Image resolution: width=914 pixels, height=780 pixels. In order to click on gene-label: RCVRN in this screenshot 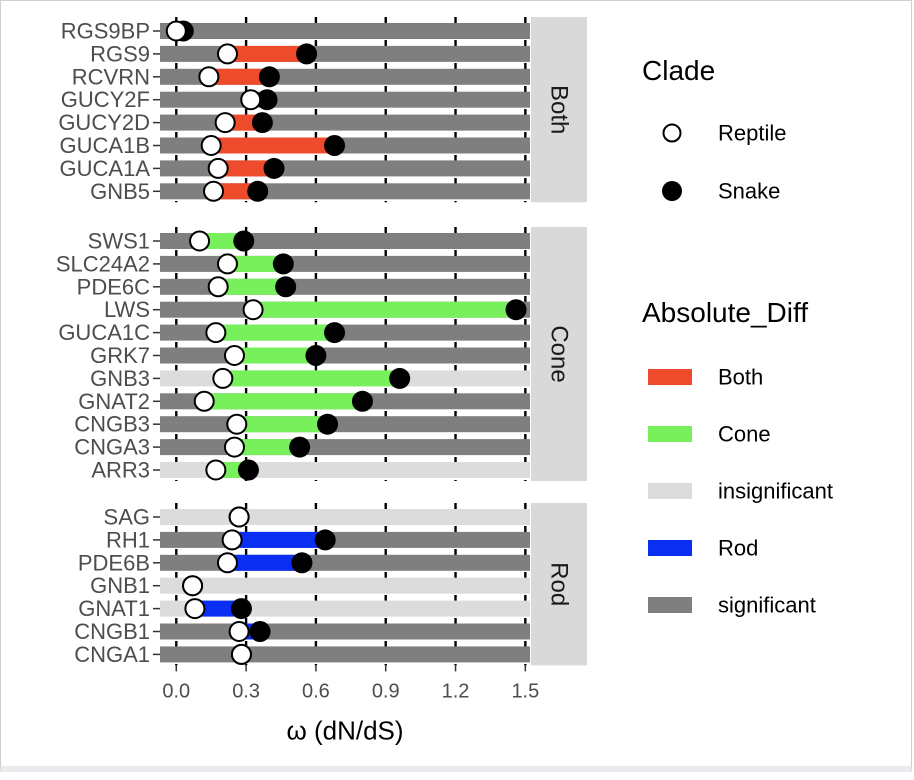, I will do `click(111, 76)`.